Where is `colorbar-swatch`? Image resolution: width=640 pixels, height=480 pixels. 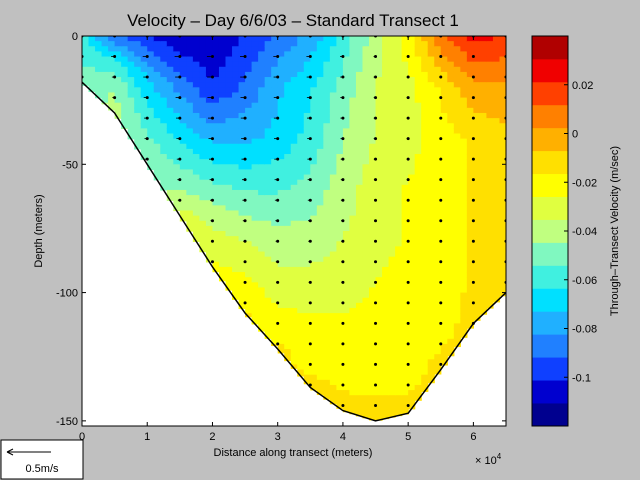 colorbar-swatch is located at coordinates (550, 346).